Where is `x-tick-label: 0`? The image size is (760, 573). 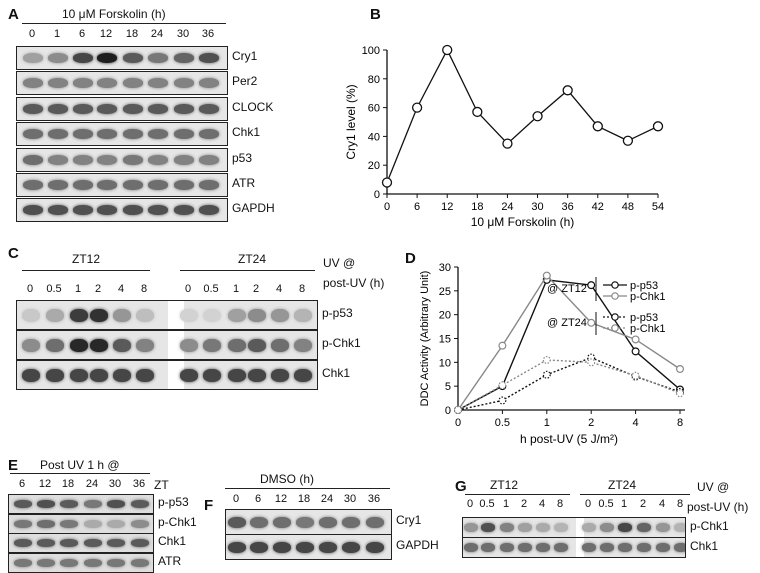 x-tick-label: 0 is located at coordinates (387, 207).